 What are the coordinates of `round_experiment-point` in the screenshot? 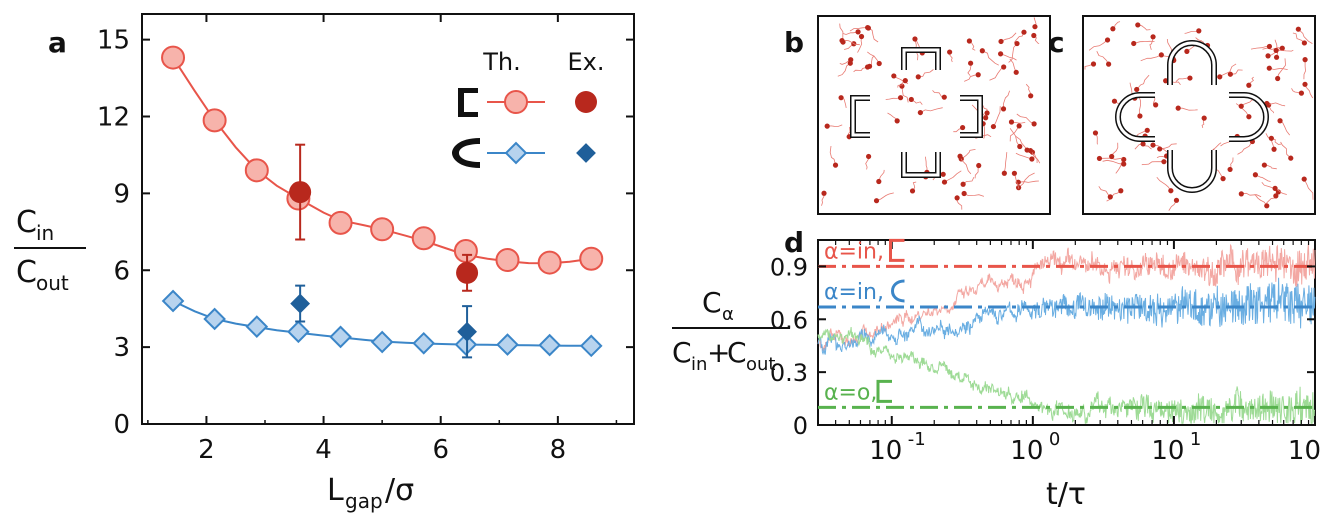 It's located at (300, 303).